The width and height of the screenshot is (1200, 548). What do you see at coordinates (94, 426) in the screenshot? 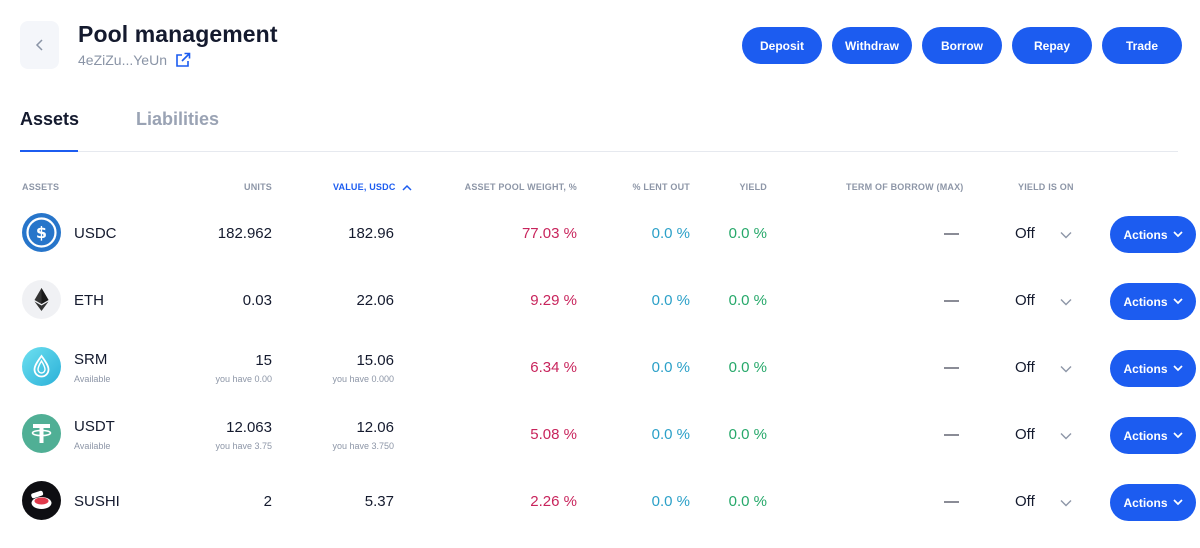
I see `asset-symbol: USDT` at bounding box center [94, 426].